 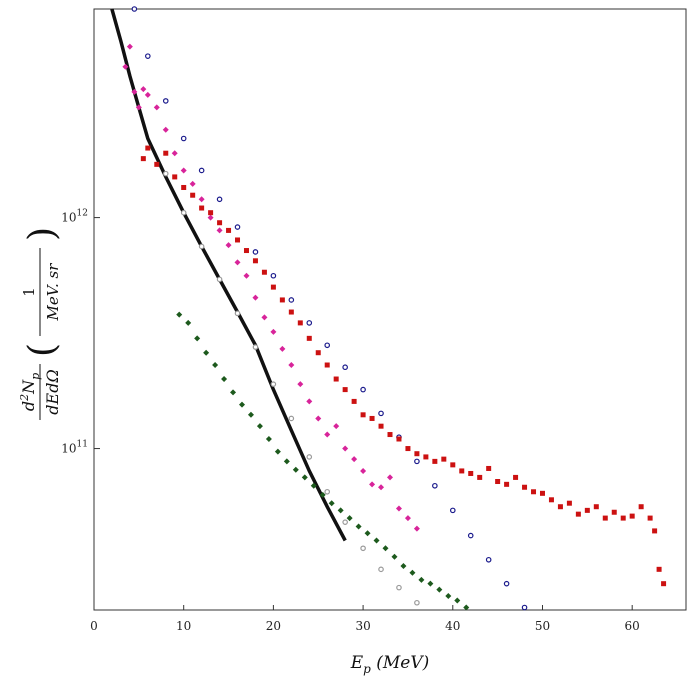 What do you see at coordinates (542, 626) in the screenshot?
I see `x-tick-label: 50` at bounding box center [542, 626].